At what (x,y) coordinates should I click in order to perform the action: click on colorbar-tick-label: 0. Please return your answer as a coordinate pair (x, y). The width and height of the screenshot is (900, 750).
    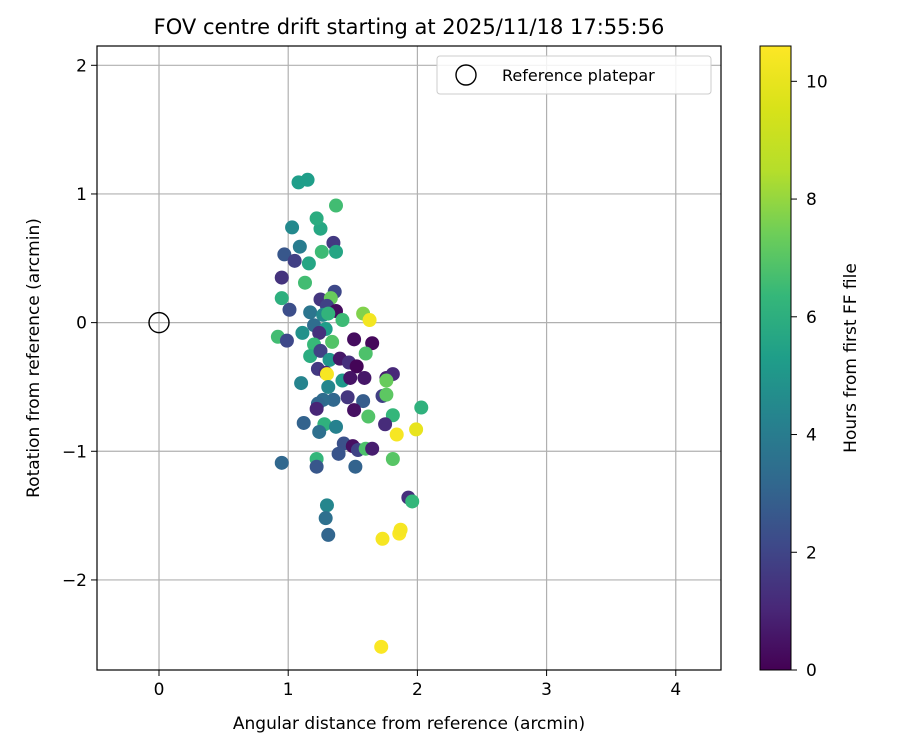
    Looking at the image, I should click on (811, 671).